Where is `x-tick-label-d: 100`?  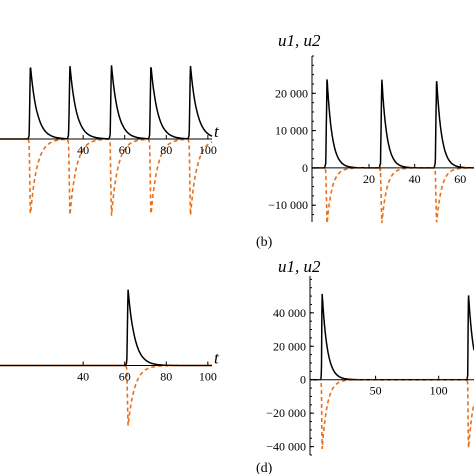
x-tick-label-d: 100 is located at coordinates (439, 391).